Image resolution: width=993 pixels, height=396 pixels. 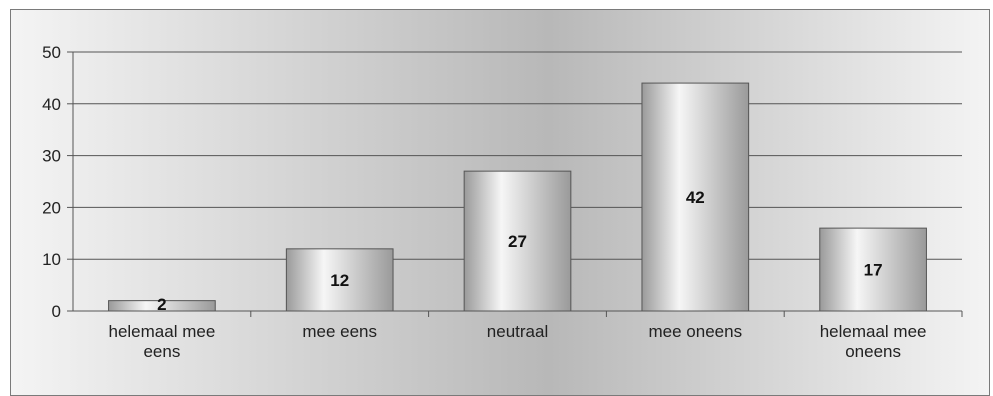 I want to click on y-tick-label: 30, so click(x=51, y=156).